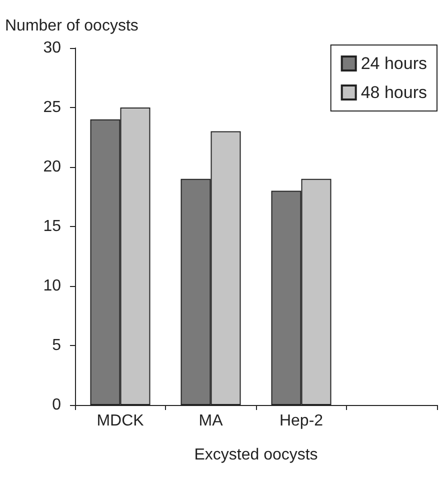 This screenshot has height=477, width=445. What do you see at coordinates (52, 48) in the screenshot?
I see `y-tick-label: 30` at bounding box center [52, 48].